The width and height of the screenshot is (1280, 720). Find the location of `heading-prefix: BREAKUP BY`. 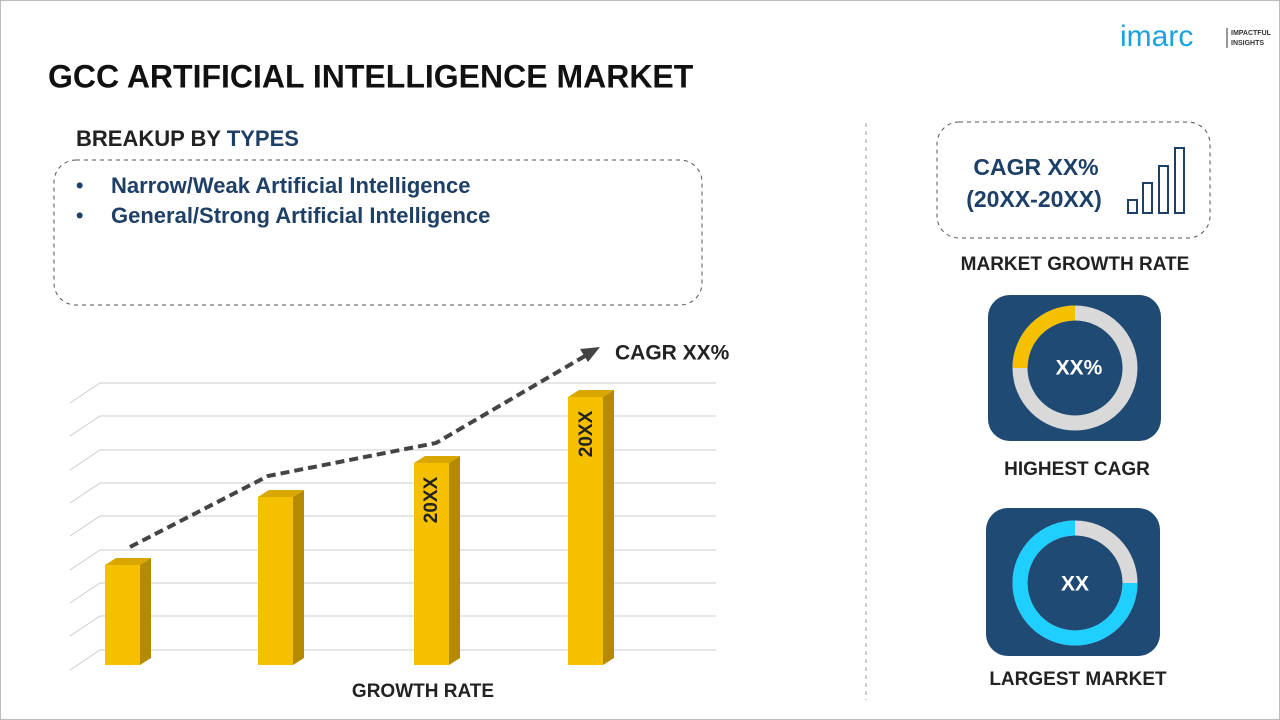

heading-prefix: BREAKUP BY is located at coordinates (148, 138).